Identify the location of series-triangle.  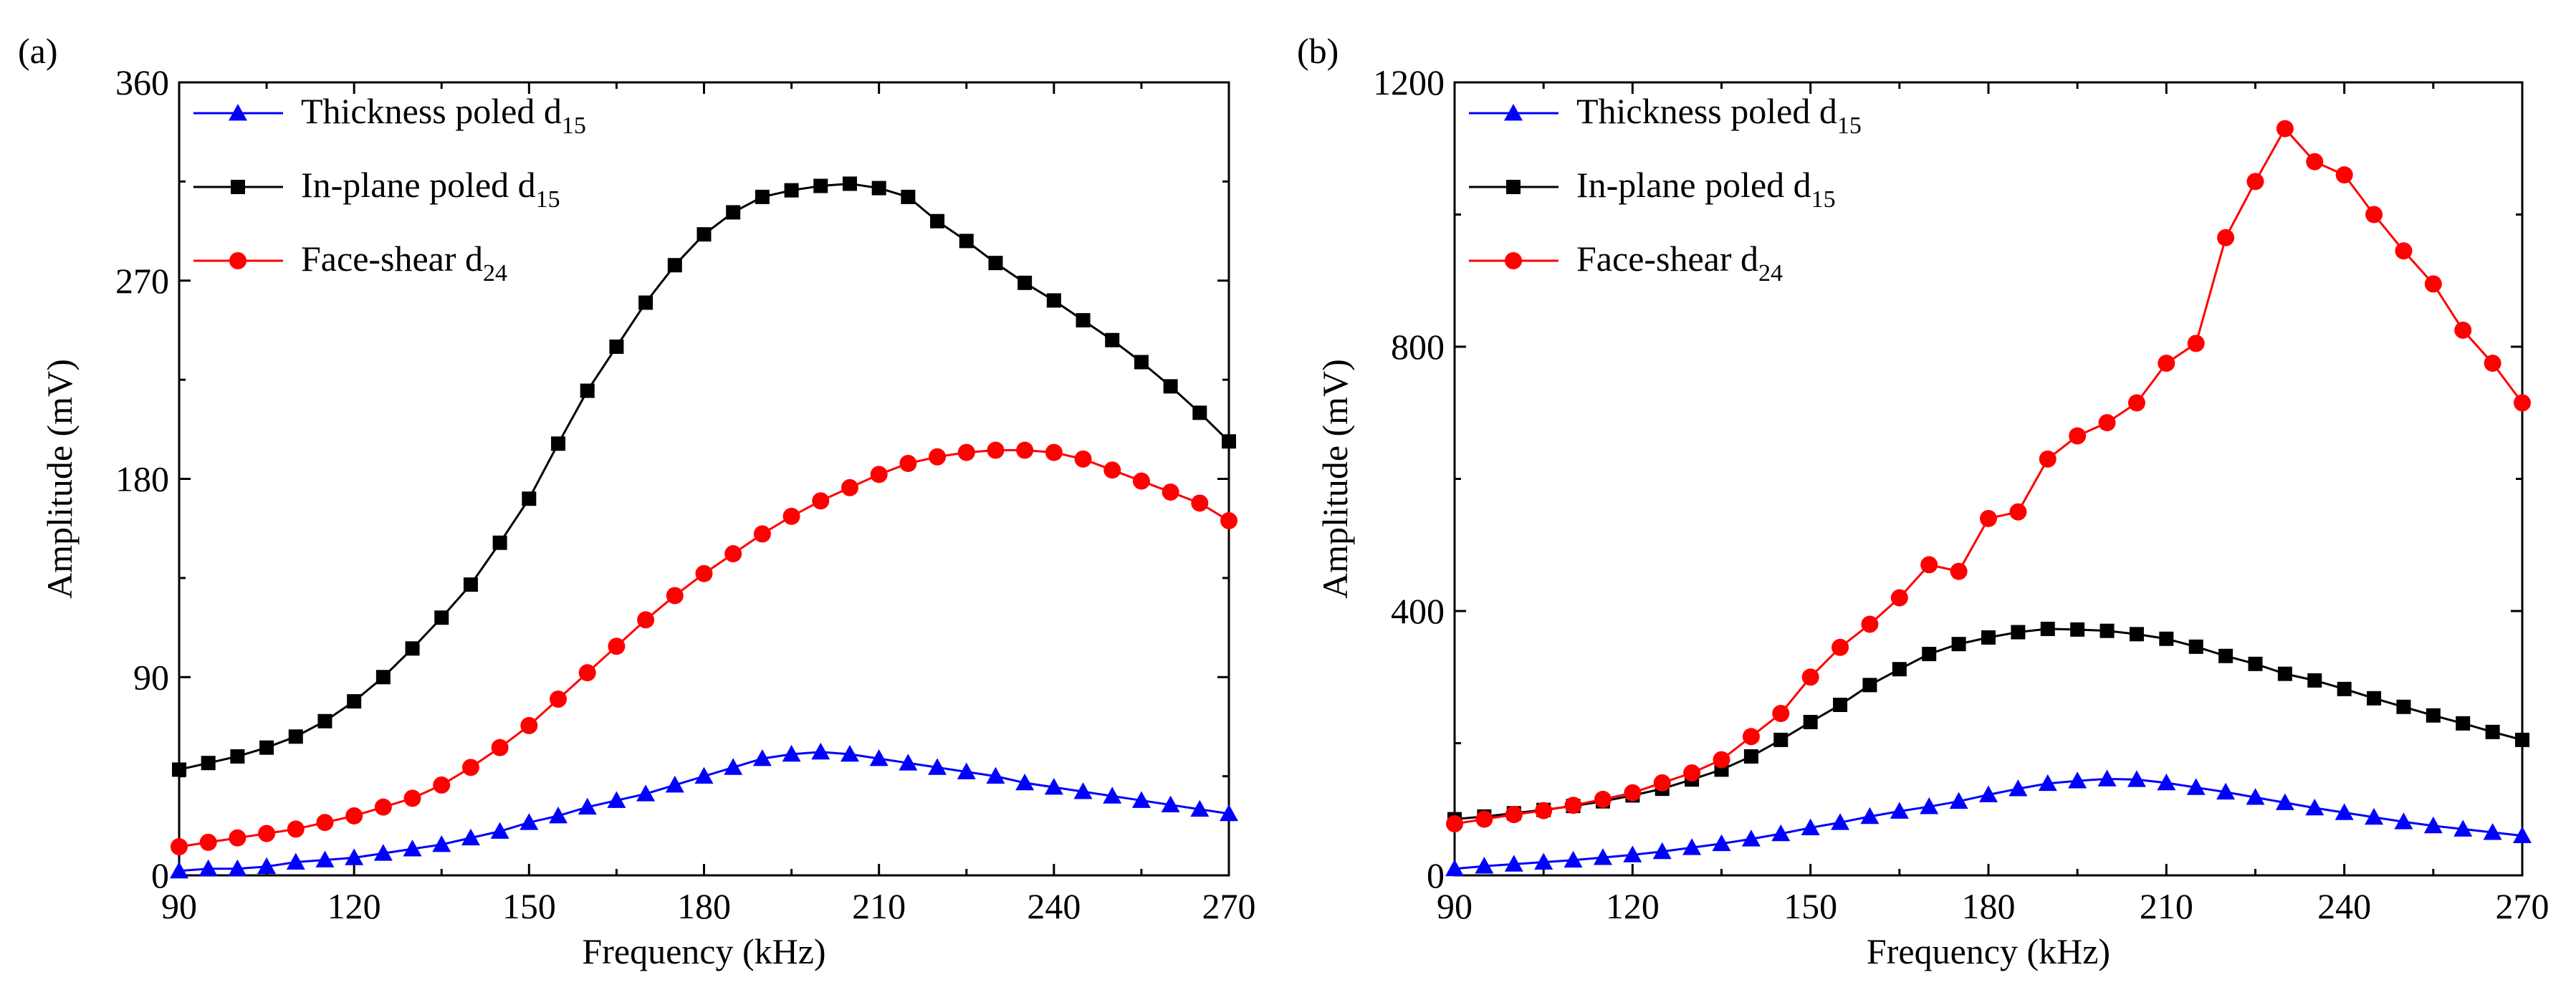
(1989, 823).